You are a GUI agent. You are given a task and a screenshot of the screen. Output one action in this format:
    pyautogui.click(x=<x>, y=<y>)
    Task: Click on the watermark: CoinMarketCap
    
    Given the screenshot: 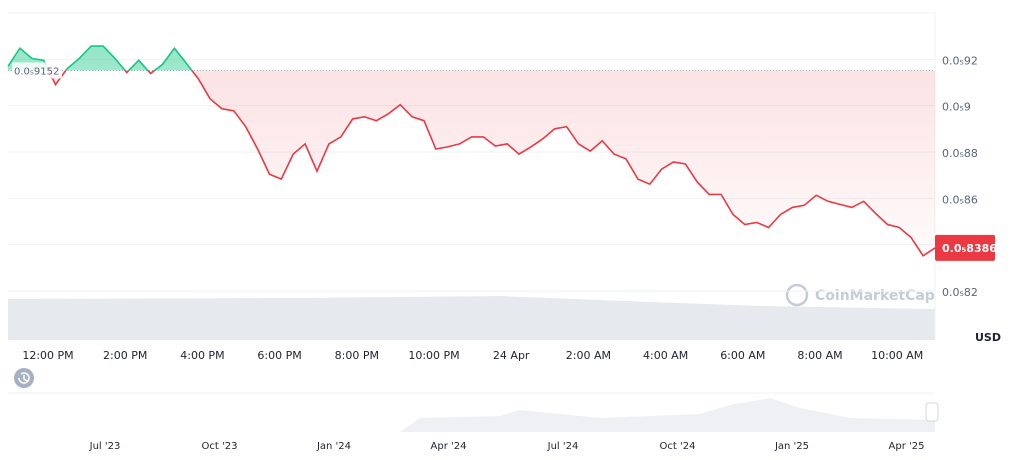 What is the action you would take?
    pyautogui.click(x=860, y=295)
    